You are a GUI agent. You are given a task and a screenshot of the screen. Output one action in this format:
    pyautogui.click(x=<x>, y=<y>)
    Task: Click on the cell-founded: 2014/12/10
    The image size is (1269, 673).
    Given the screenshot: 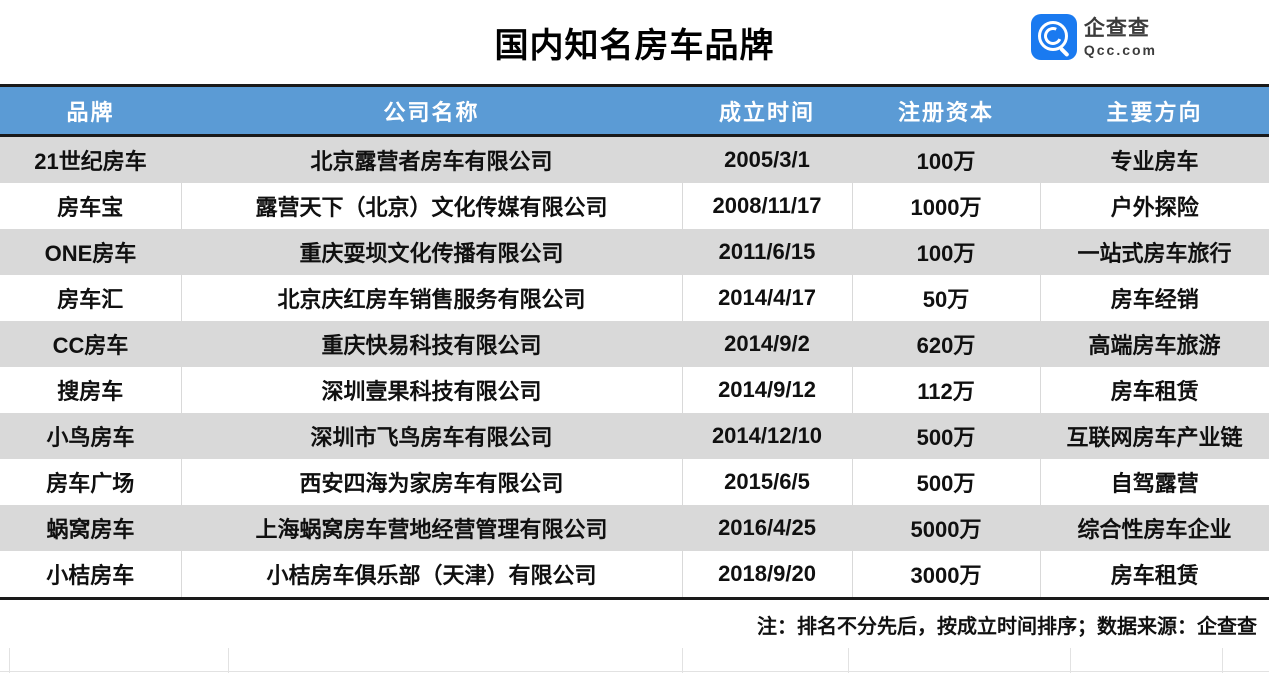 What is the action you would take?
    pyautogui.click(x=767, y=436)
    